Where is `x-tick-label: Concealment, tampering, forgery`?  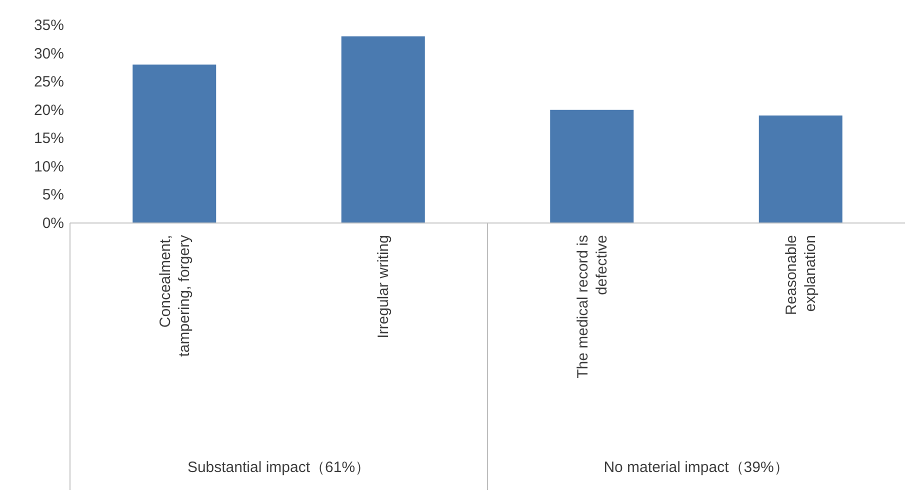
x-tick-label: Concealment, tampering, forgery is located at coordinates (174, 295).